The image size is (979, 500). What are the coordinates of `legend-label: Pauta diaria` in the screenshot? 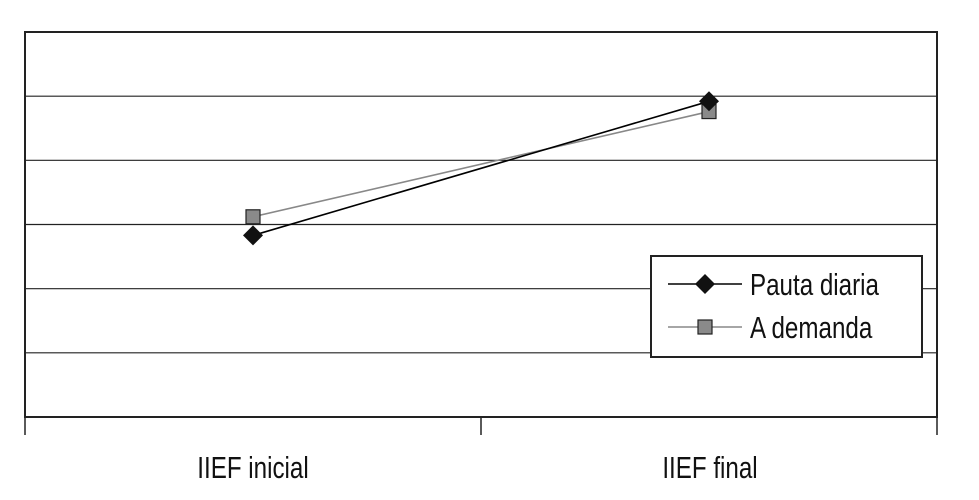 It's located at (814, 284).